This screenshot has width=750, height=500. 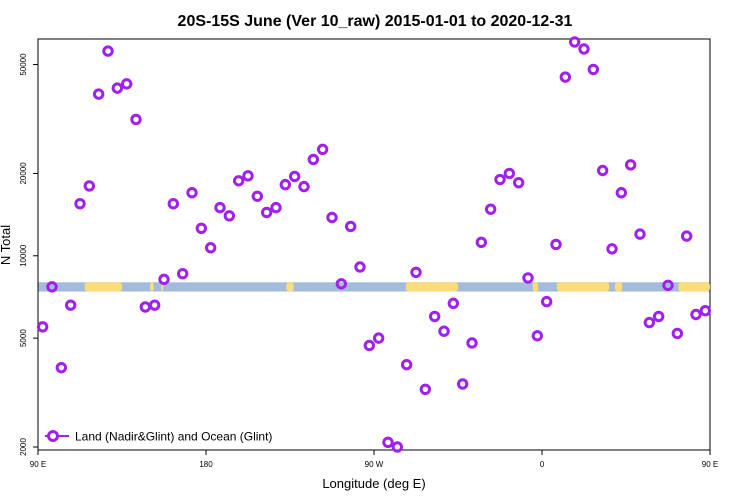 I want to click on x-tick-label: 0, so click(x=542, y=464).